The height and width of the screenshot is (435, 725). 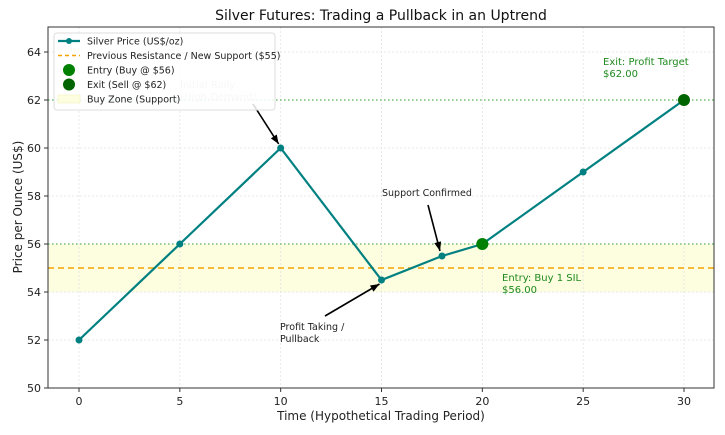 What do you see at coordinates (34, 340) in the screenshot?
I see `y-tick-label: 52` at bounding box center [34, 340].